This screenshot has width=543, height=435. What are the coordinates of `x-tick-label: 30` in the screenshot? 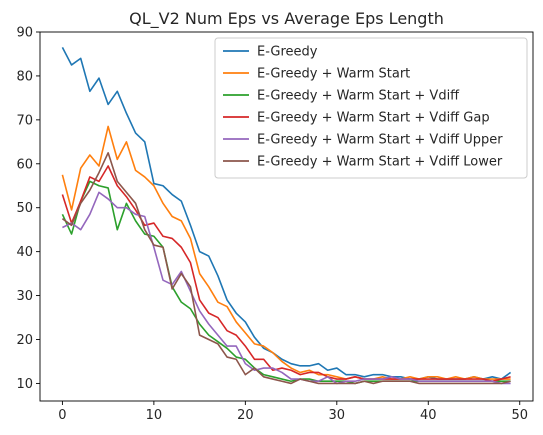 It's located at (337, 415).